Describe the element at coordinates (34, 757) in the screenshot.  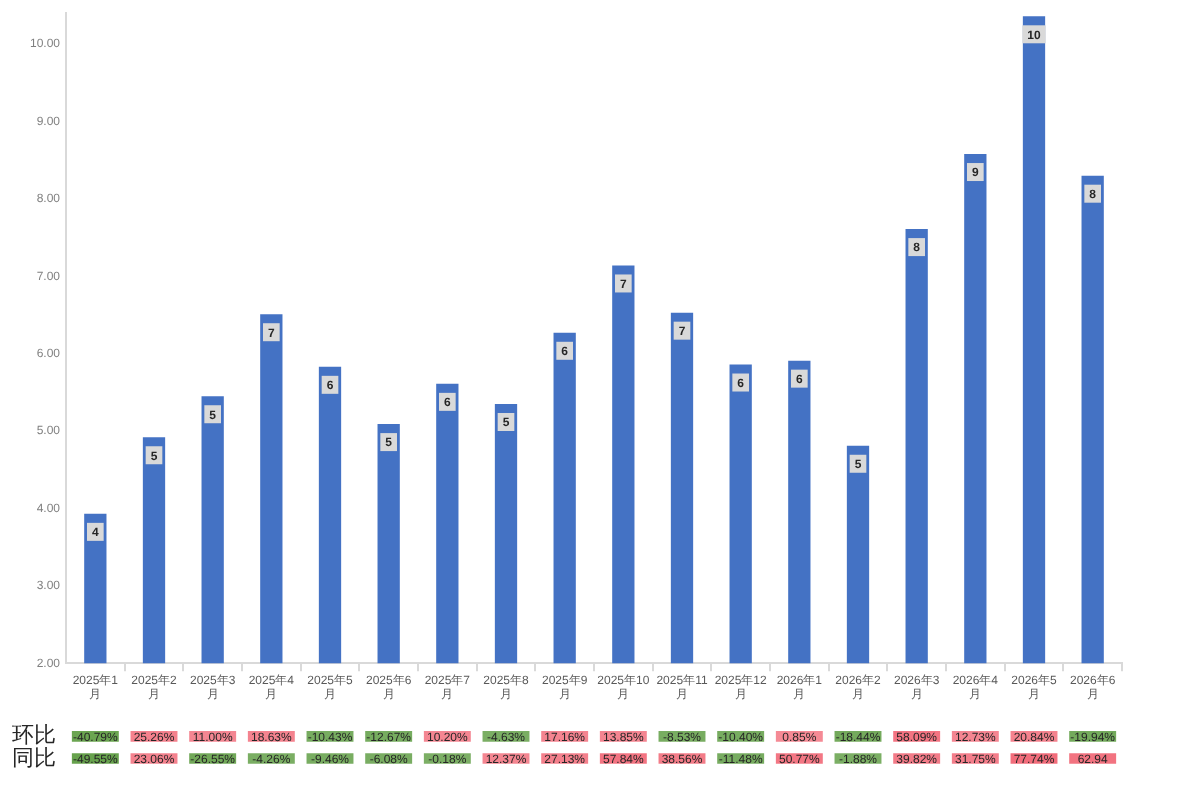
I see `y-tick-label: 同比` at that location.